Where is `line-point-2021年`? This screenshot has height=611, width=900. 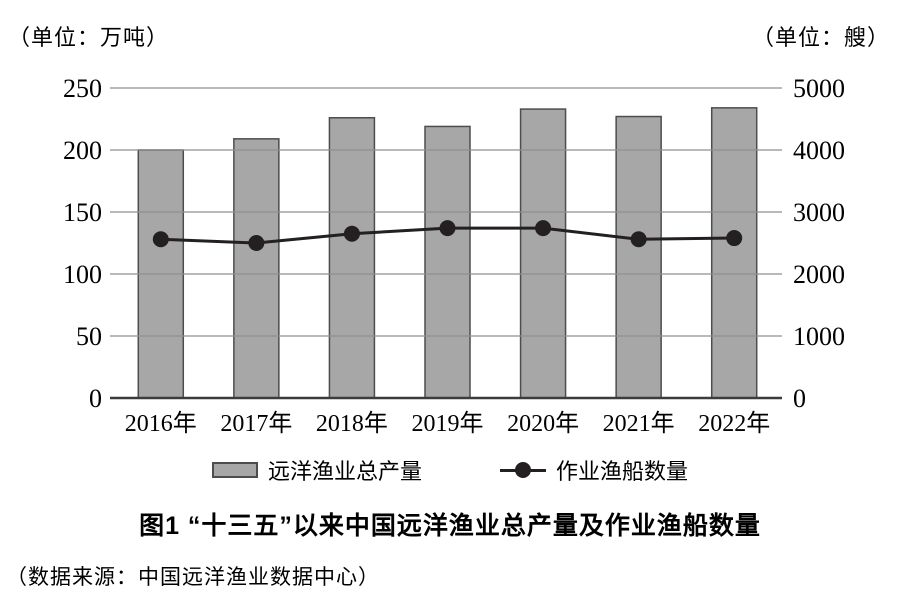
line-point-2021年 is located at coordinates (638, 239).